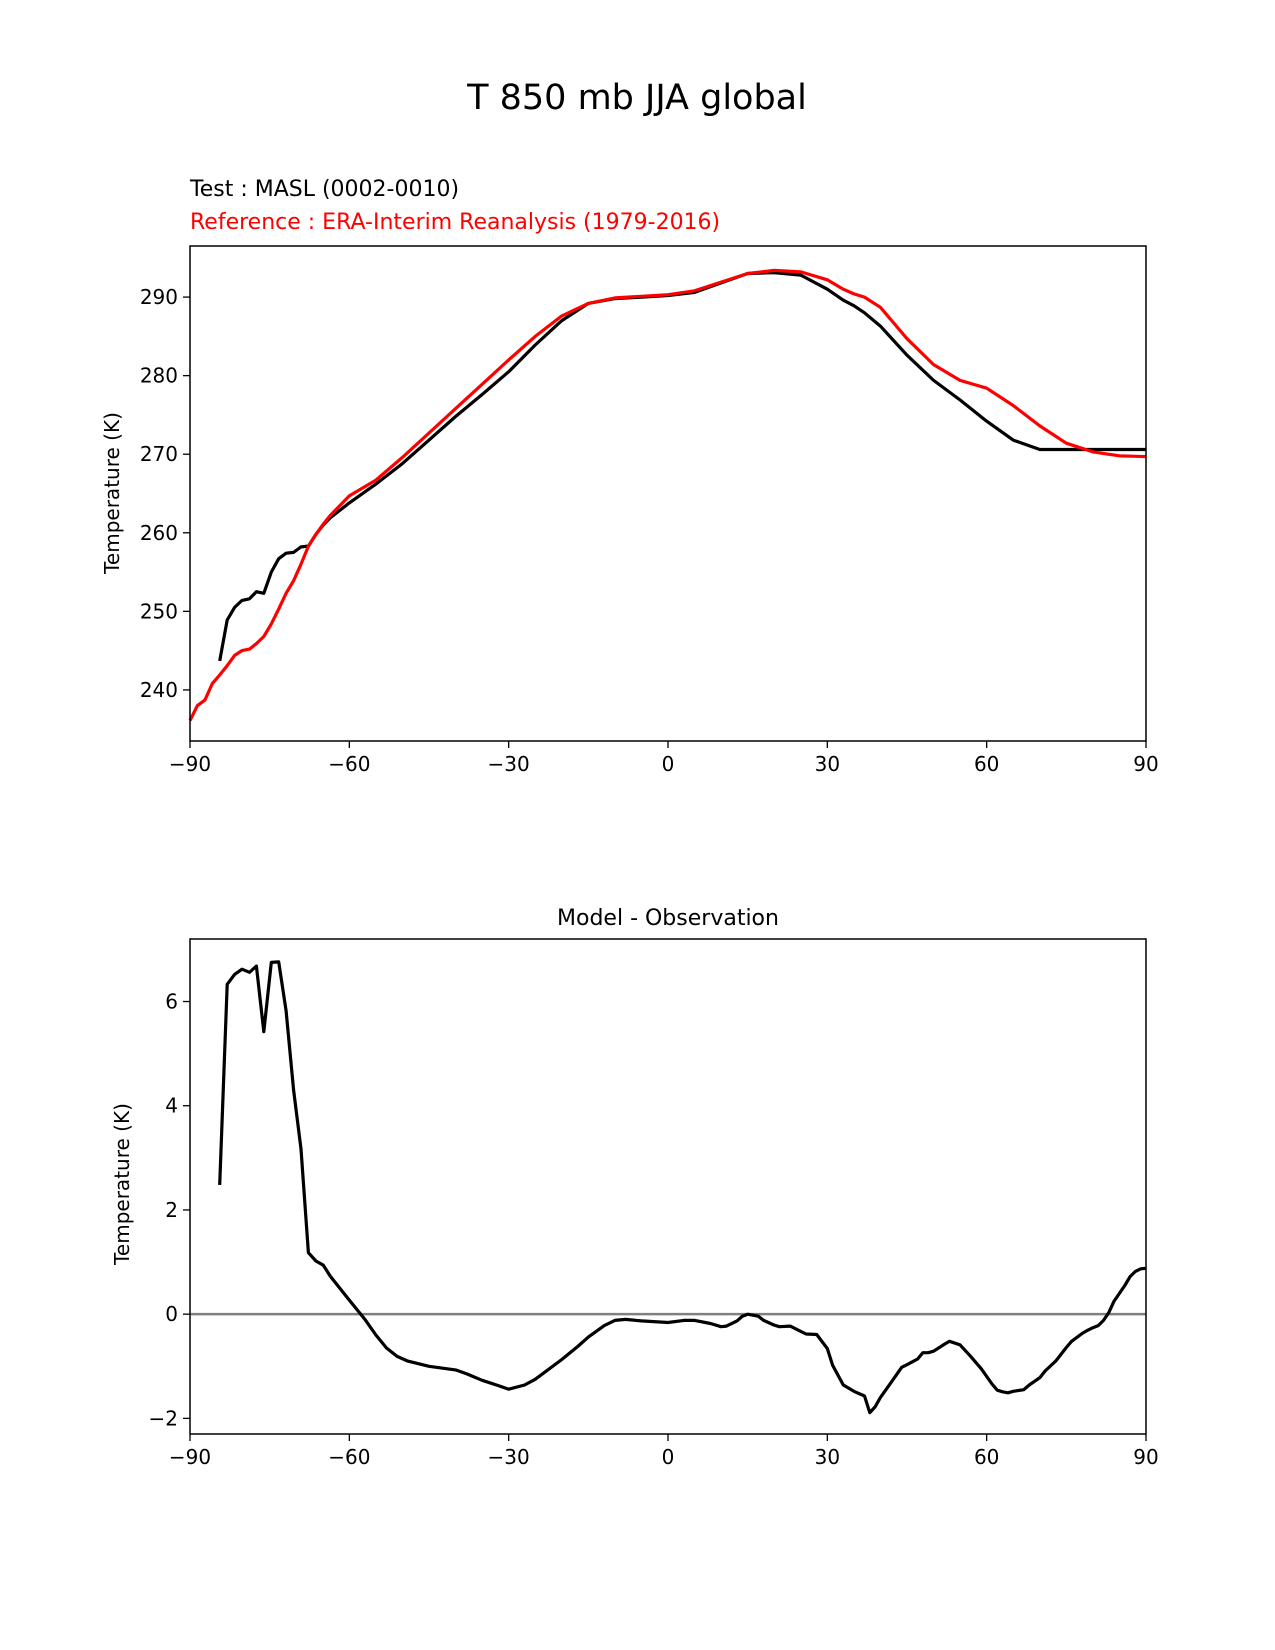 This screenshot has height=1650, width=1275. What do you see at coordinates (190, 1457) in the screenshot?
I see `x-tick-label-bottom: −90` at bounding box center [190, 1457].